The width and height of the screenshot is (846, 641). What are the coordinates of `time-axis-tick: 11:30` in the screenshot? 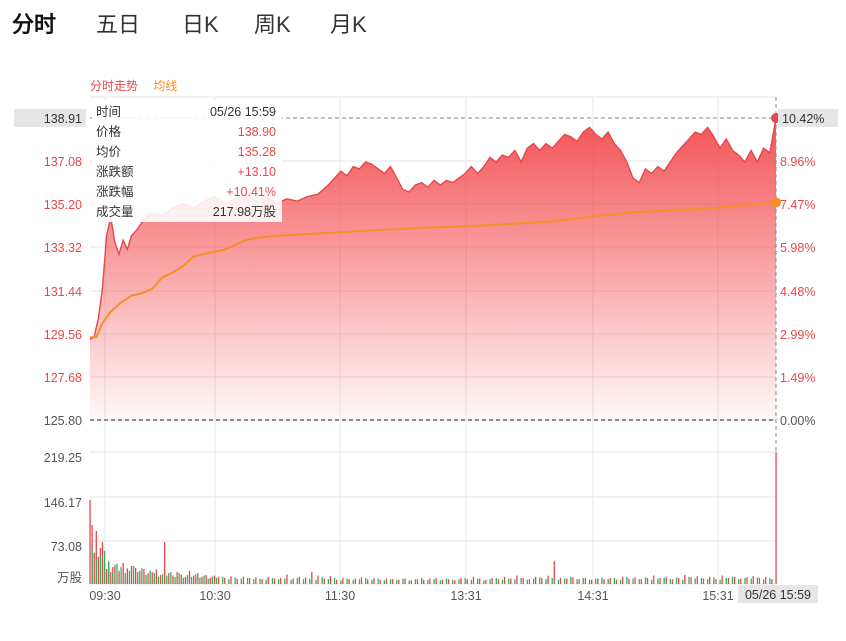 It's located at (340, 596).